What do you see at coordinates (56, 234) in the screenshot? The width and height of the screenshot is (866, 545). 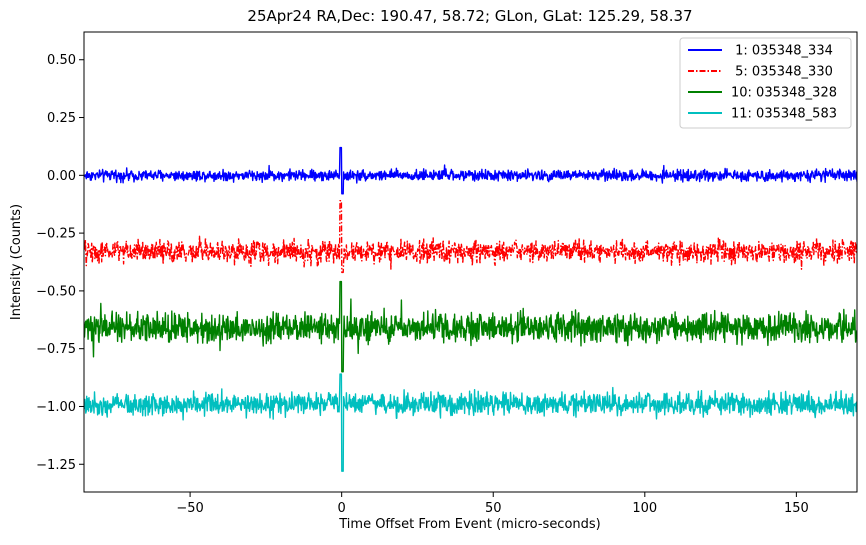 I see `y-tick-label: −0.25` at bounding box center [56, 234].